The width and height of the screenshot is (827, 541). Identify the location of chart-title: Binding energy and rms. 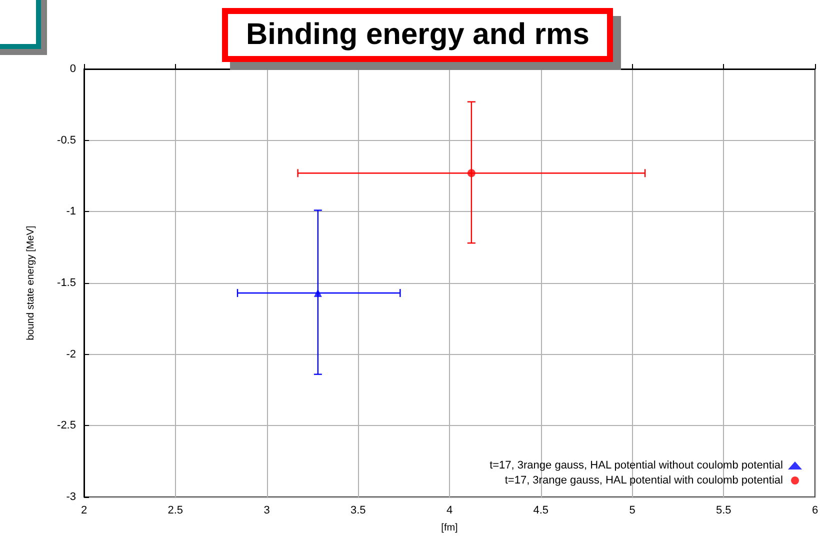
(418, 35).